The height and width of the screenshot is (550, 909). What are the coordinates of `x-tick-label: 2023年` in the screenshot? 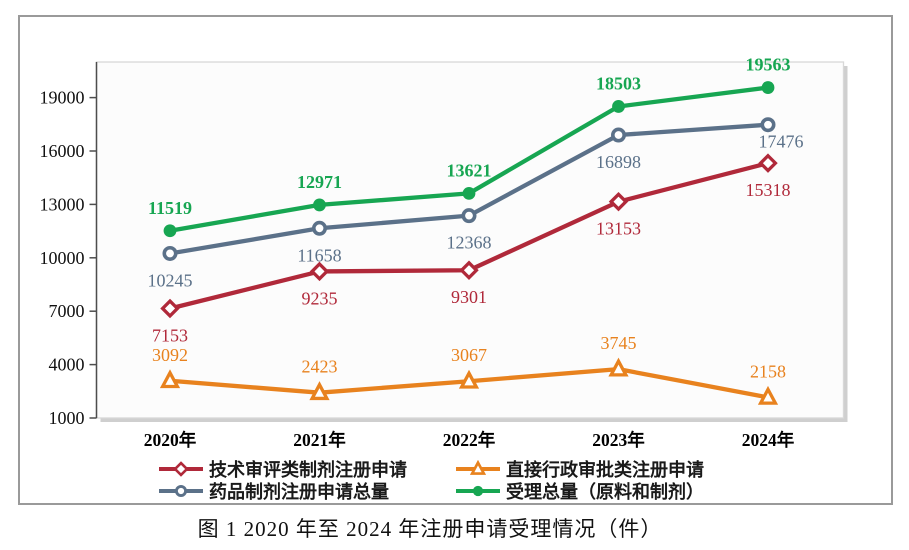 It's located at (618, 440).